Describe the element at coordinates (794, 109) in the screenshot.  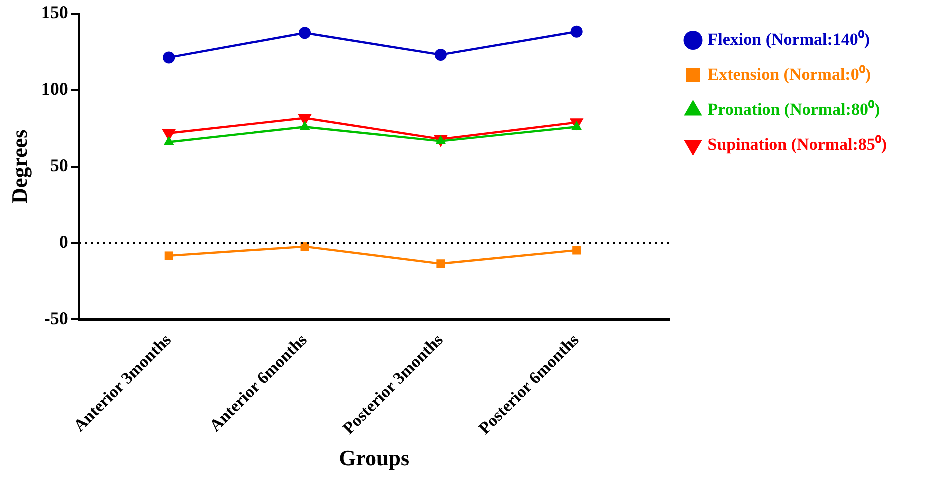
I see `legend-label: Pronation (Normal:80⁰)` at that location.